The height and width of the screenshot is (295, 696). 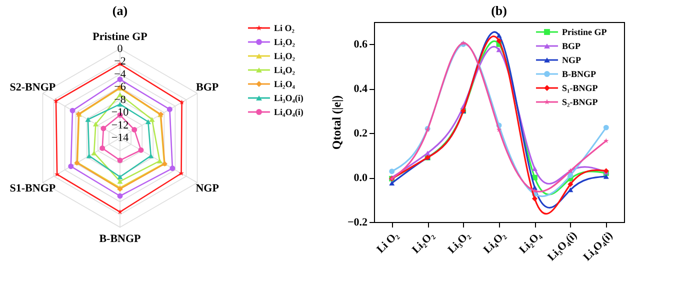 I want to click on y-axis-title: Qtotal (|e|), so click(x=336, y=122).